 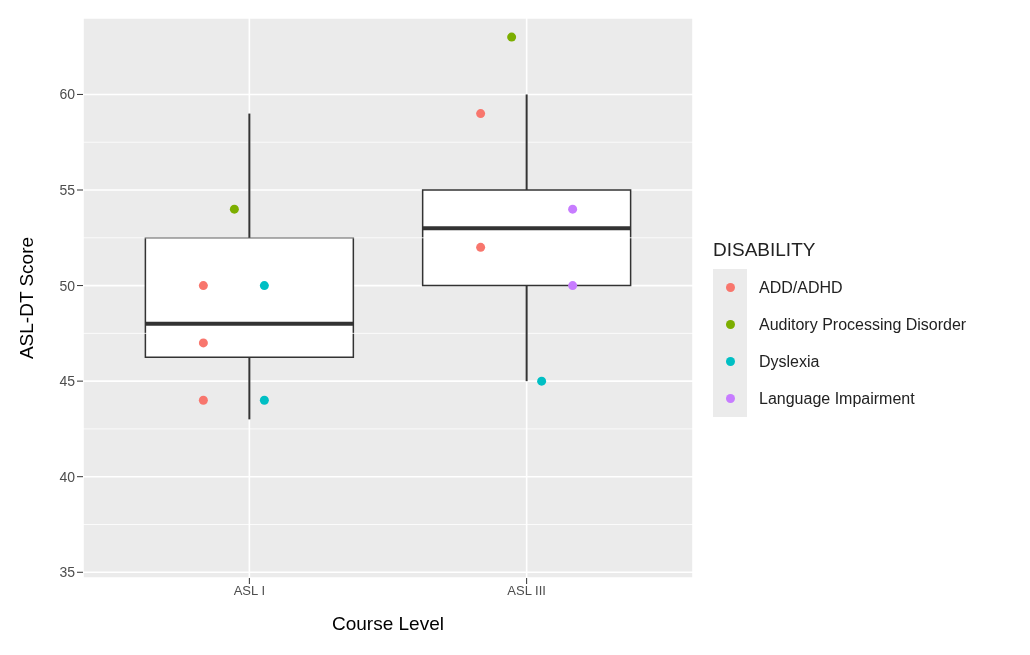 I want to click on legend-title: DISABILITY, so click(x=765, y=250).